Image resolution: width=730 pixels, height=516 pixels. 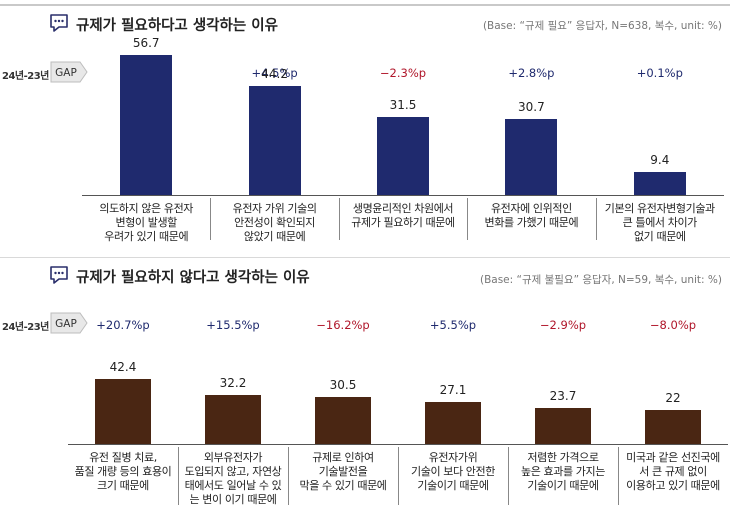 I want to click on category-label-line: 없기 때문에, so click(x=659, y=236).